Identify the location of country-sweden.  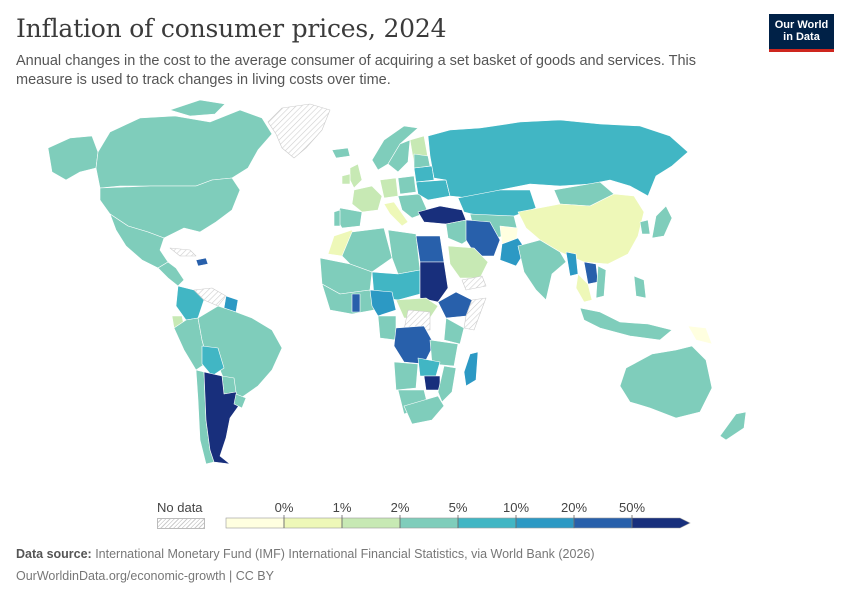
(399, 156).